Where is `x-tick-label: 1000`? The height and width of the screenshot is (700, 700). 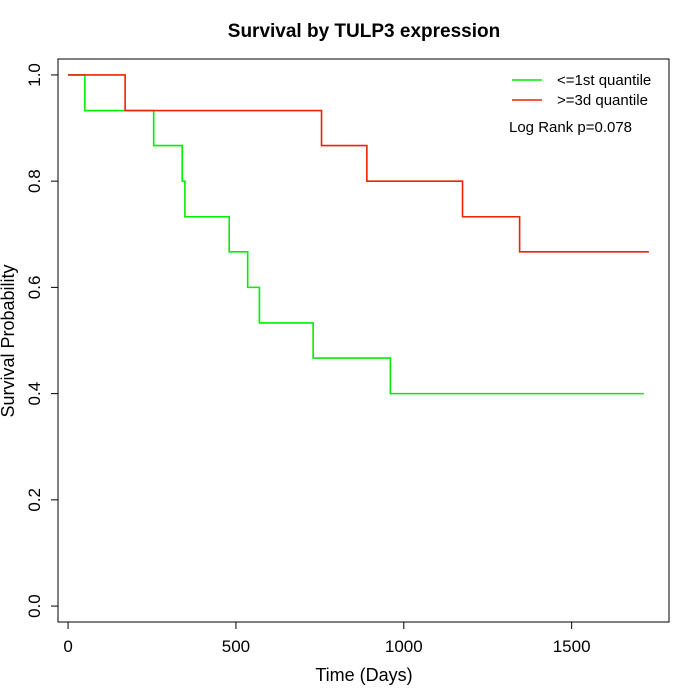
x-tick-label: 1000 is located at coordinates (404, 646).